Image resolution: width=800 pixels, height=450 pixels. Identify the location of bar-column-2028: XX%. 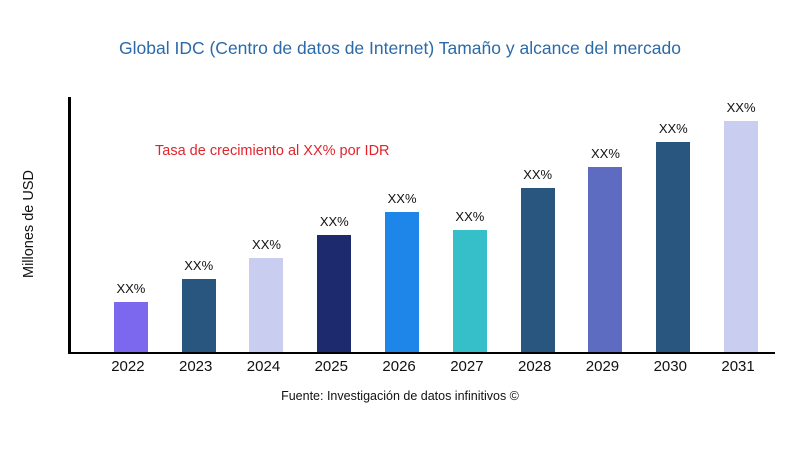
(538, 224).